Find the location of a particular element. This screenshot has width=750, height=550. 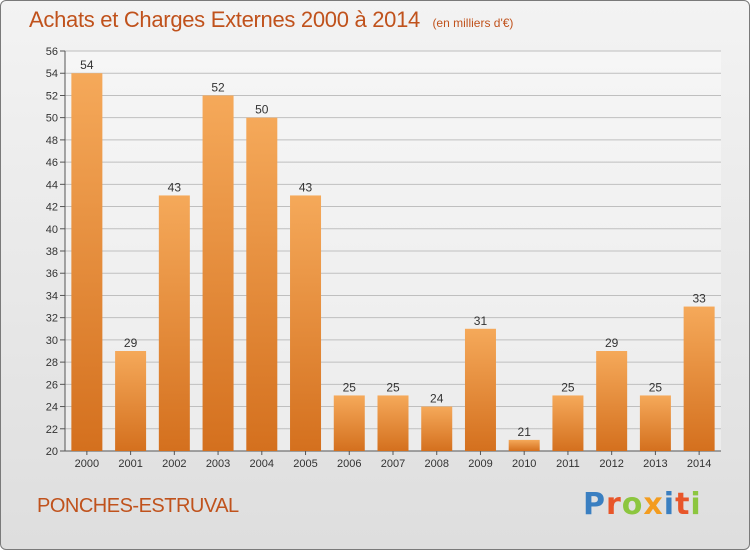

y-tick-label: 50 is located at coordinates (52, 119).